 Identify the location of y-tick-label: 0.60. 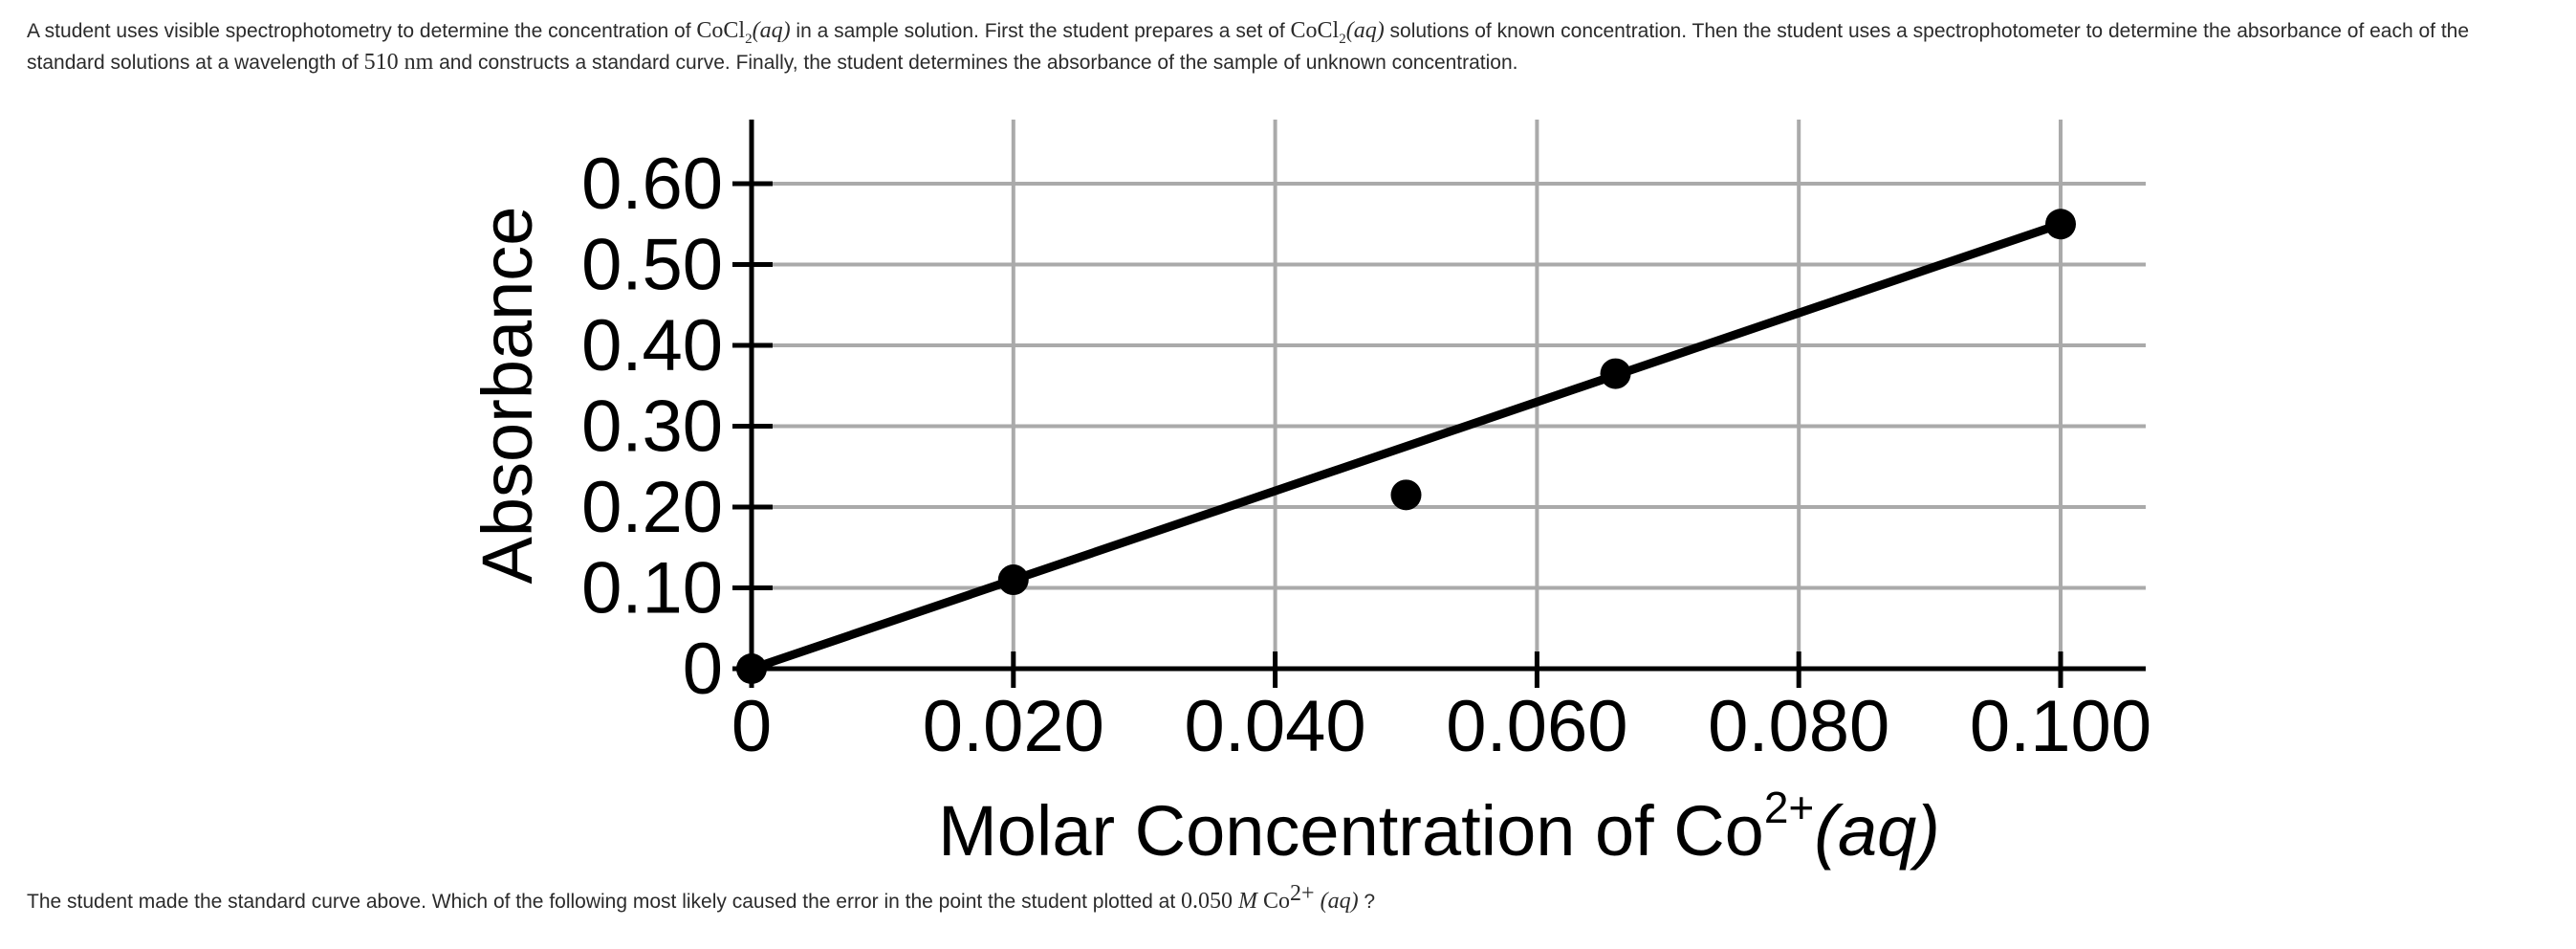
(652, 184).